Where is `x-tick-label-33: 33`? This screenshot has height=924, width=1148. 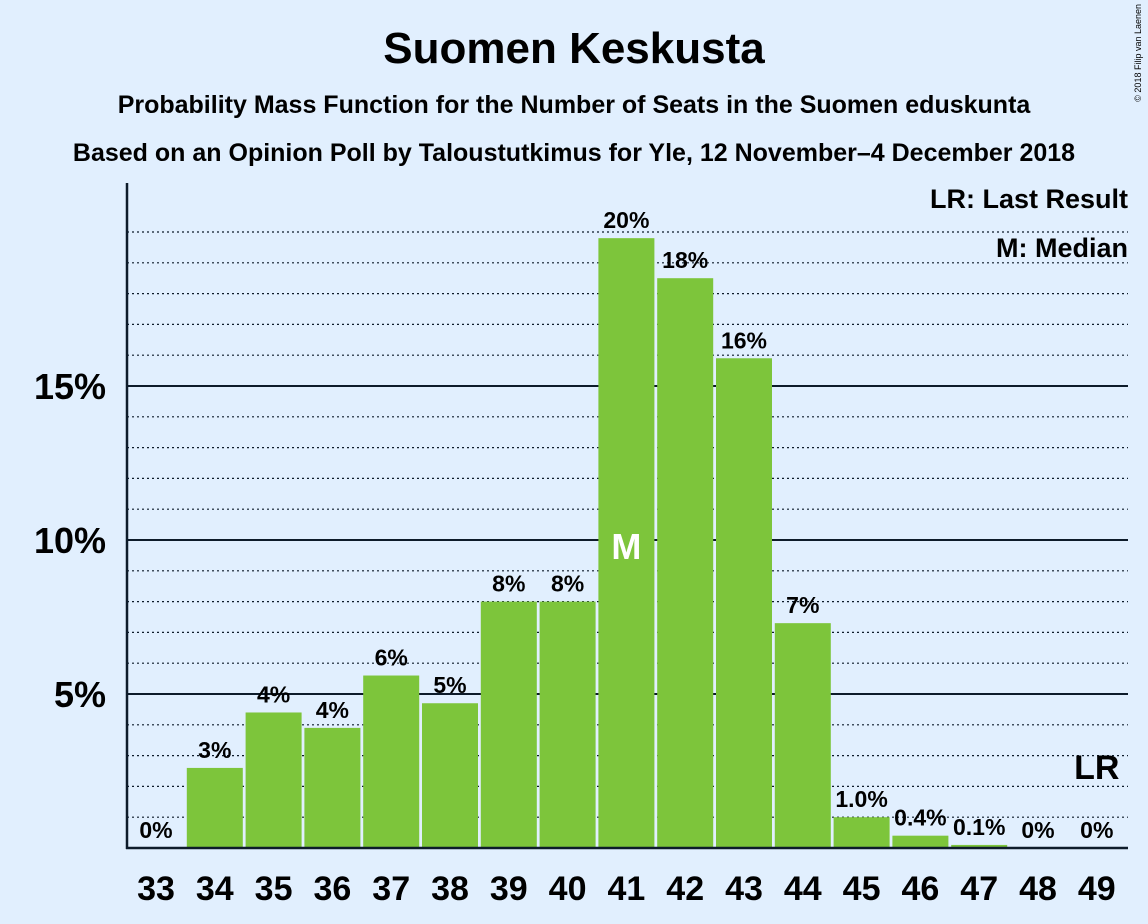
x-tick-label-33: 33 is located at coordinates (156, 889).